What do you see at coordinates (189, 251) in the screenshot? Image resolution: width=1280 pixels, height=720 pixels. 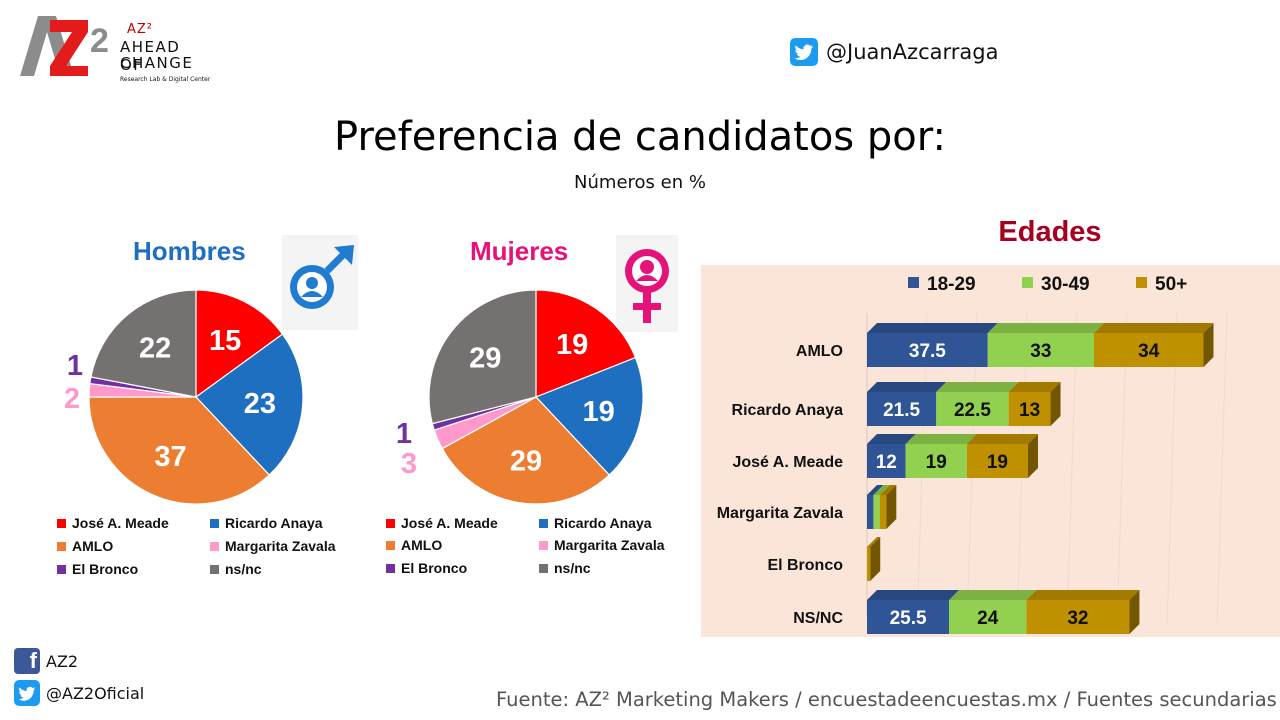 I see `hombres-title: Hombres` at bounding box center [189, 251].